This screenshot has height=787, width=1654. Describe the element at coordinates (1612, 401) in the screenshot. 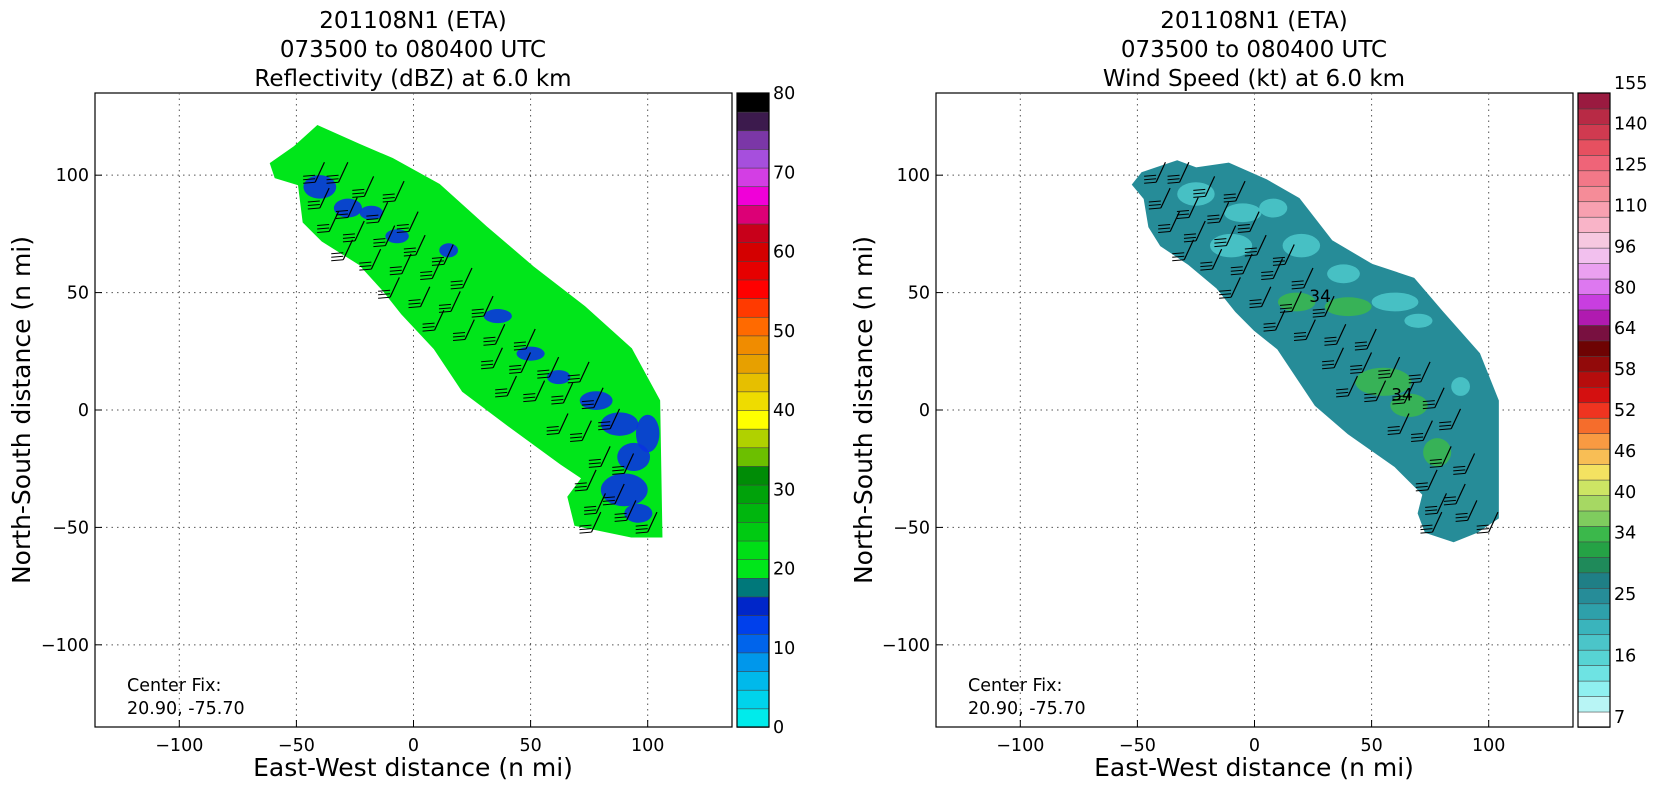

I see `wind-colorbar: 7 16 25 34 40 46 52 58 64 80 96 110 125 140 155` at that location.